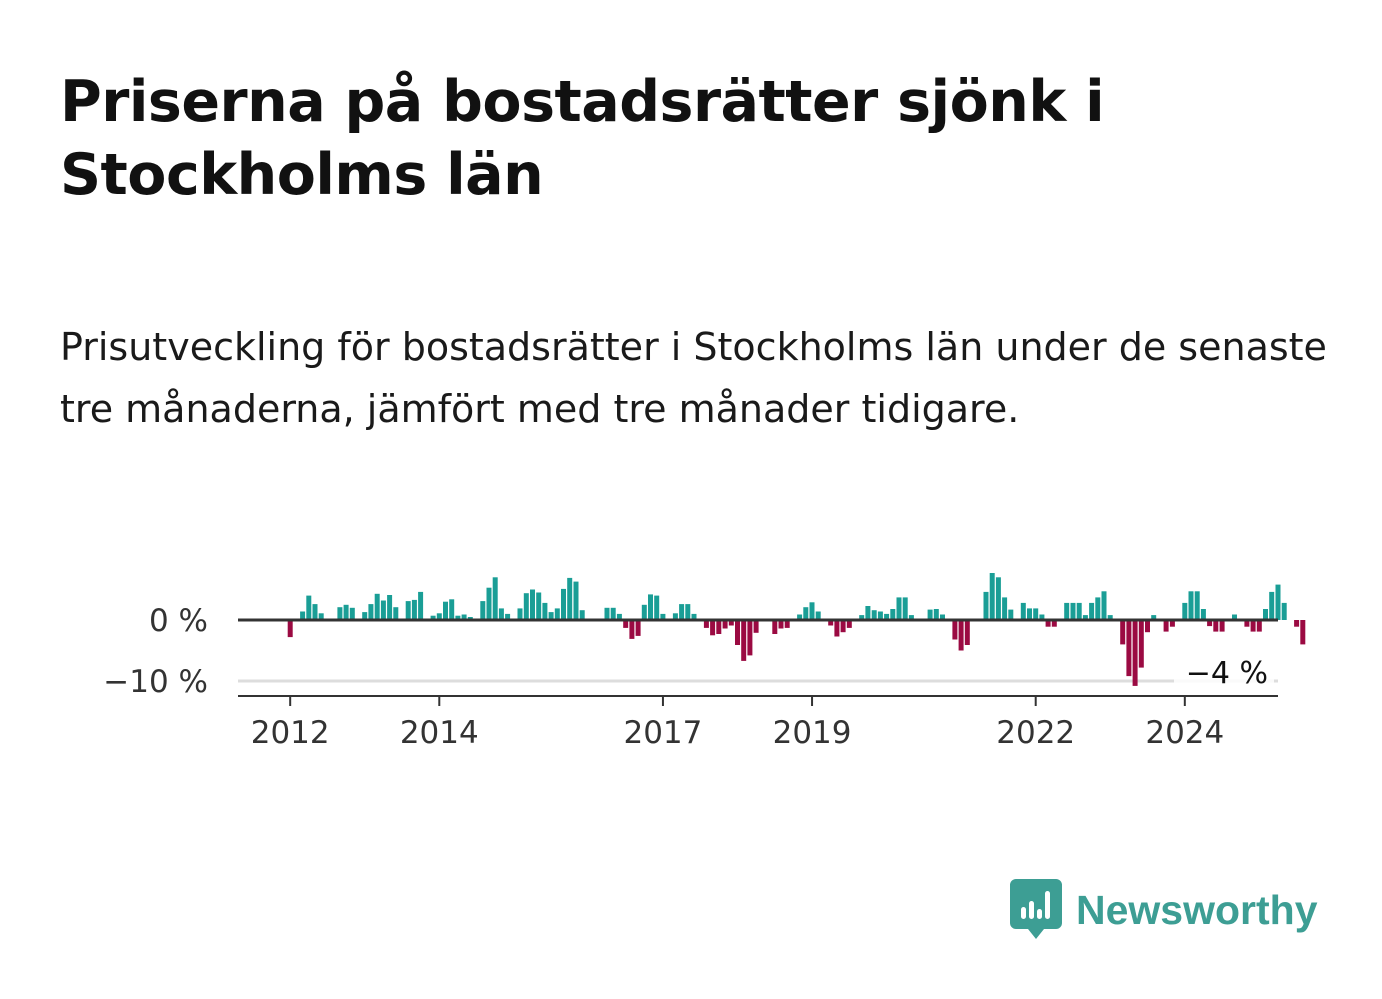 The height and width of the screenshot is (999, 1382). I want to click on axes, so click(758, 662).